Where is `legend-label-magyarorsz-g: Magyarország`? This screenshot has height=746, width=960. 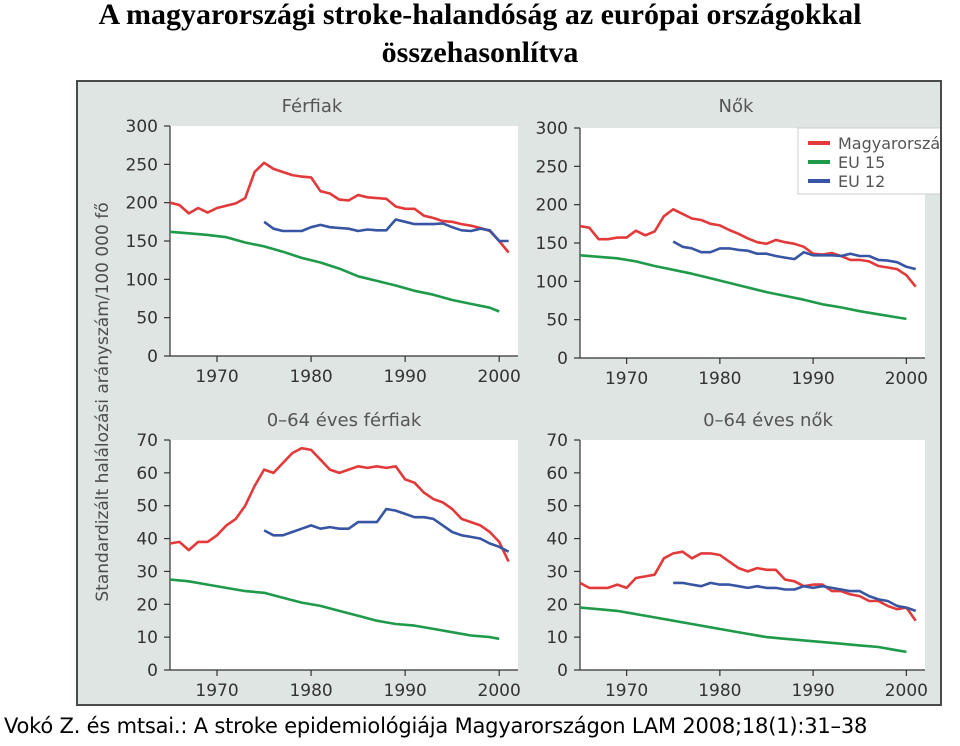 legend-label-magyarorsz-g: Magyarország is located at coordinates (889, 143).